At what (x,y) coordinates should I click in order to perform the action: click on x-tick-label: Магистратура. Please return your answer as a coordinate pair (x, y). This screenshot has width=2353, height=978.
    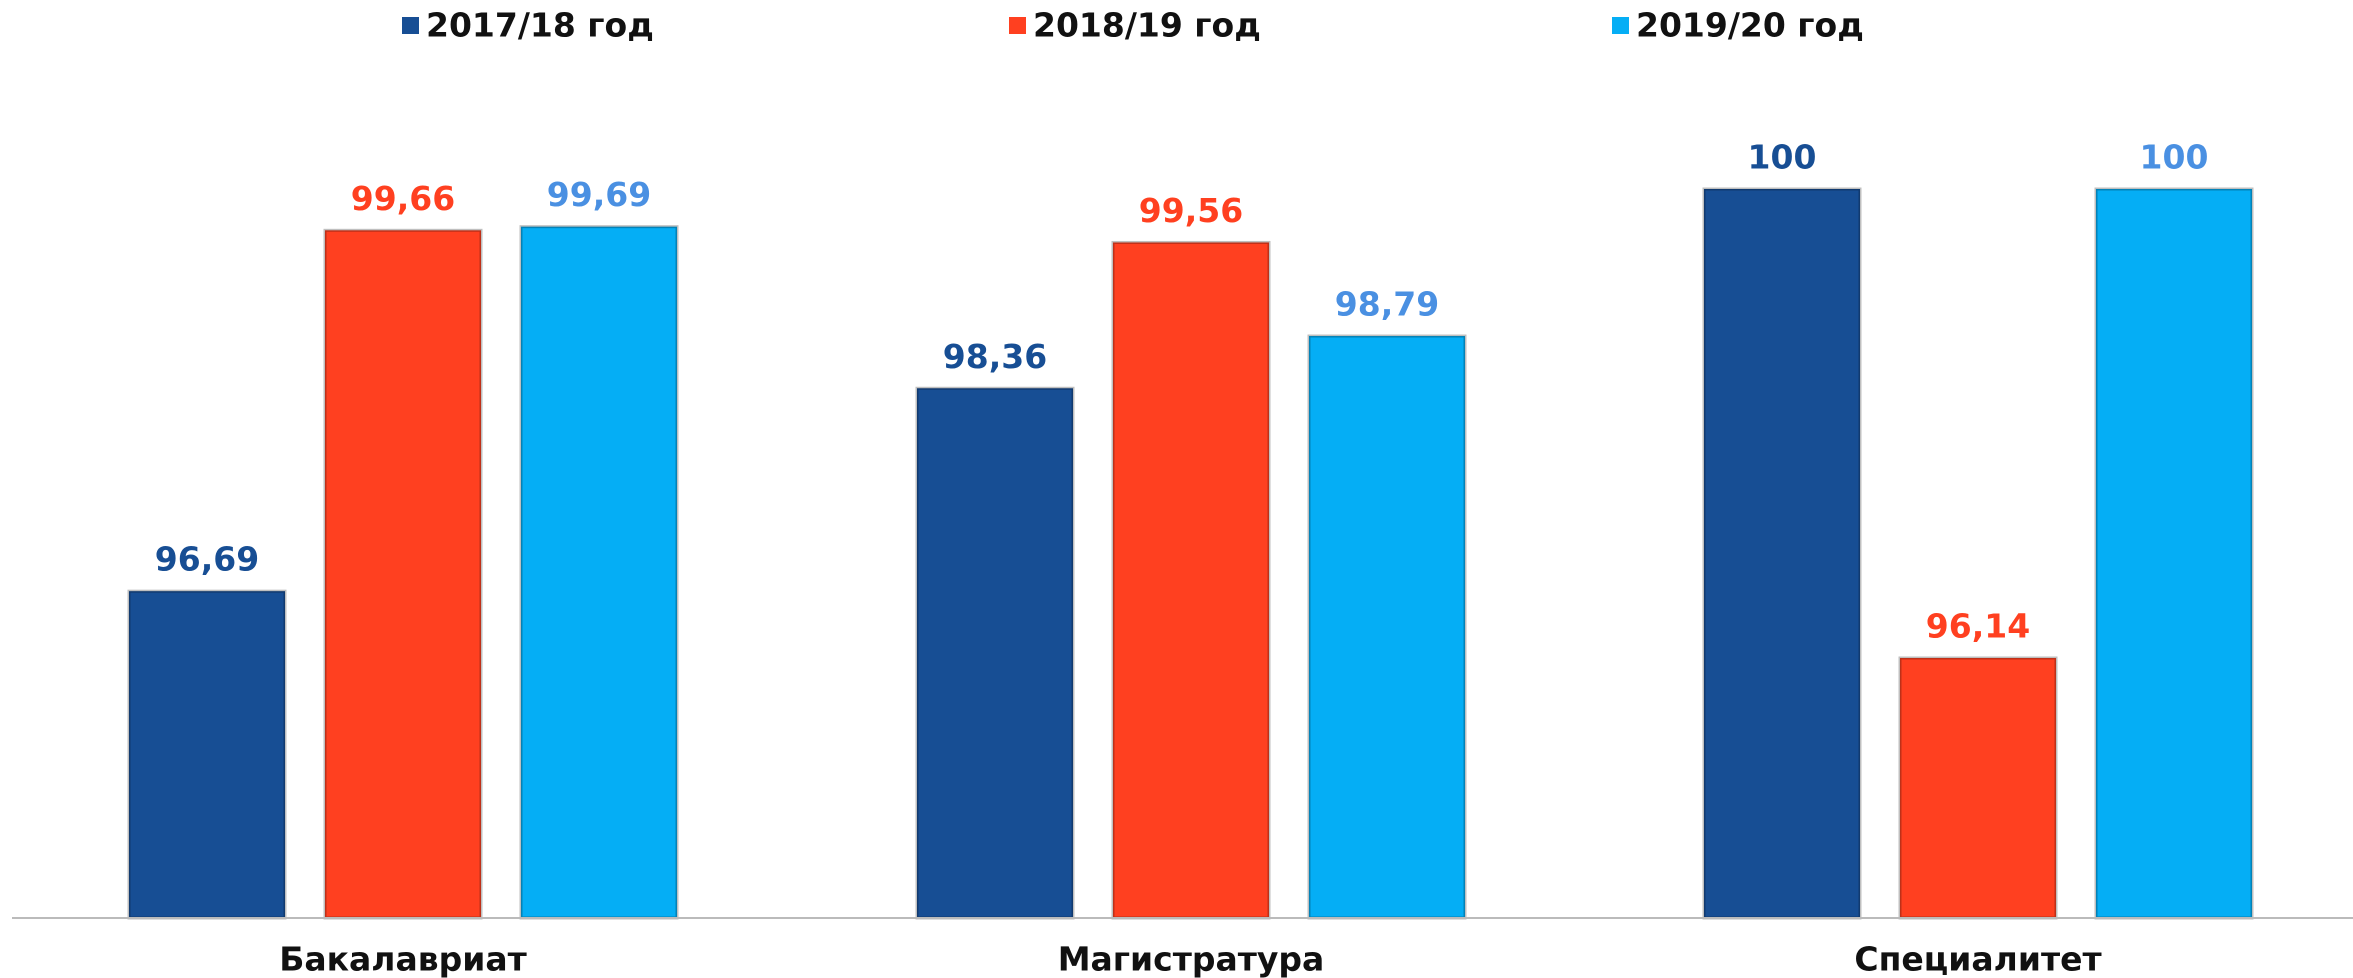
    Looking at the image, I should click on (1191, 959).